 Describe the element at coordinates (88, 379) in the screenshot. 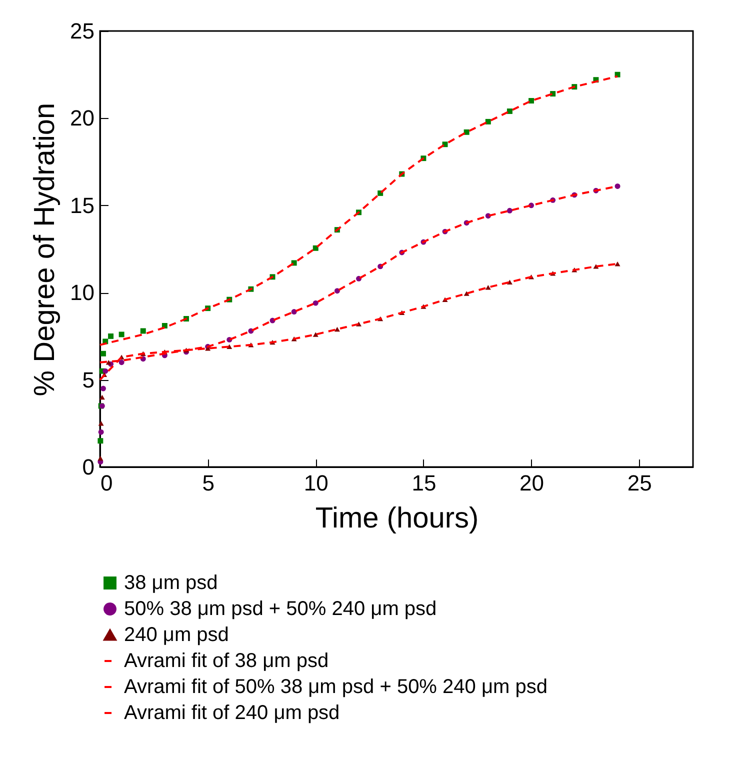

I see `y-tick-label: 5` at that location.